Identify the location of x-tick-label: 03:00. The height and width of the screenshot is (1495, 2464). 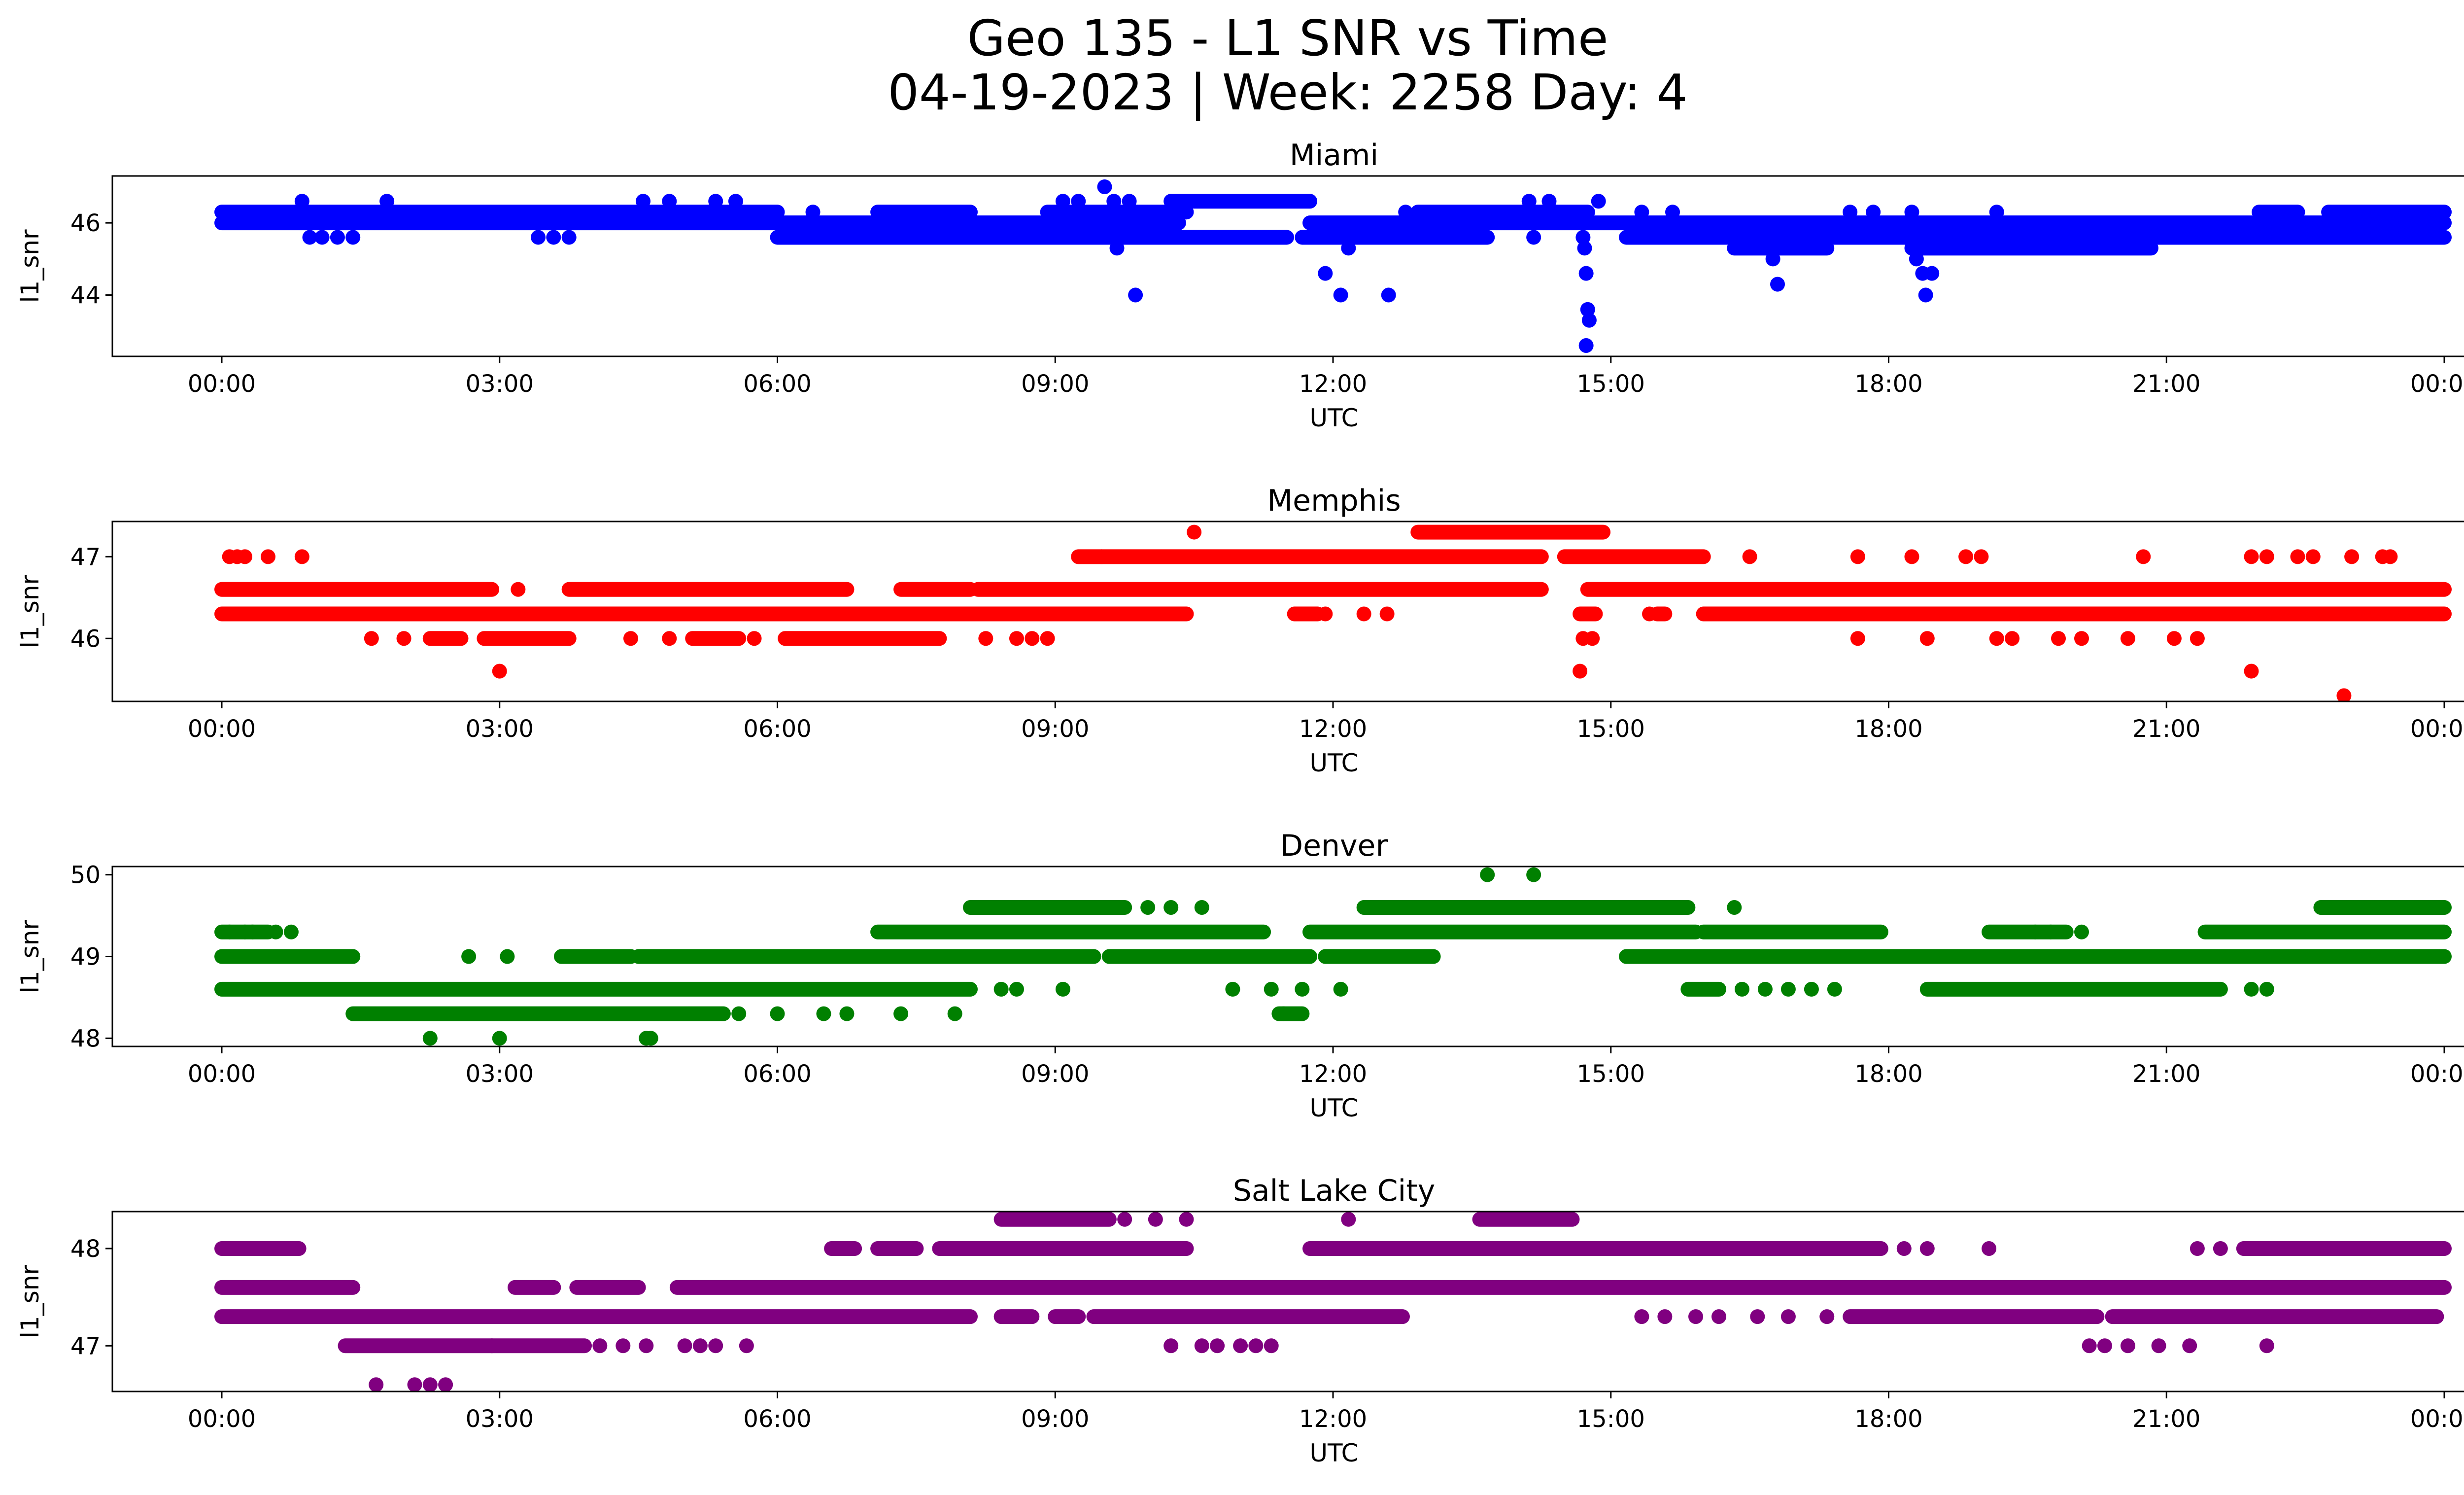
(500, 384).